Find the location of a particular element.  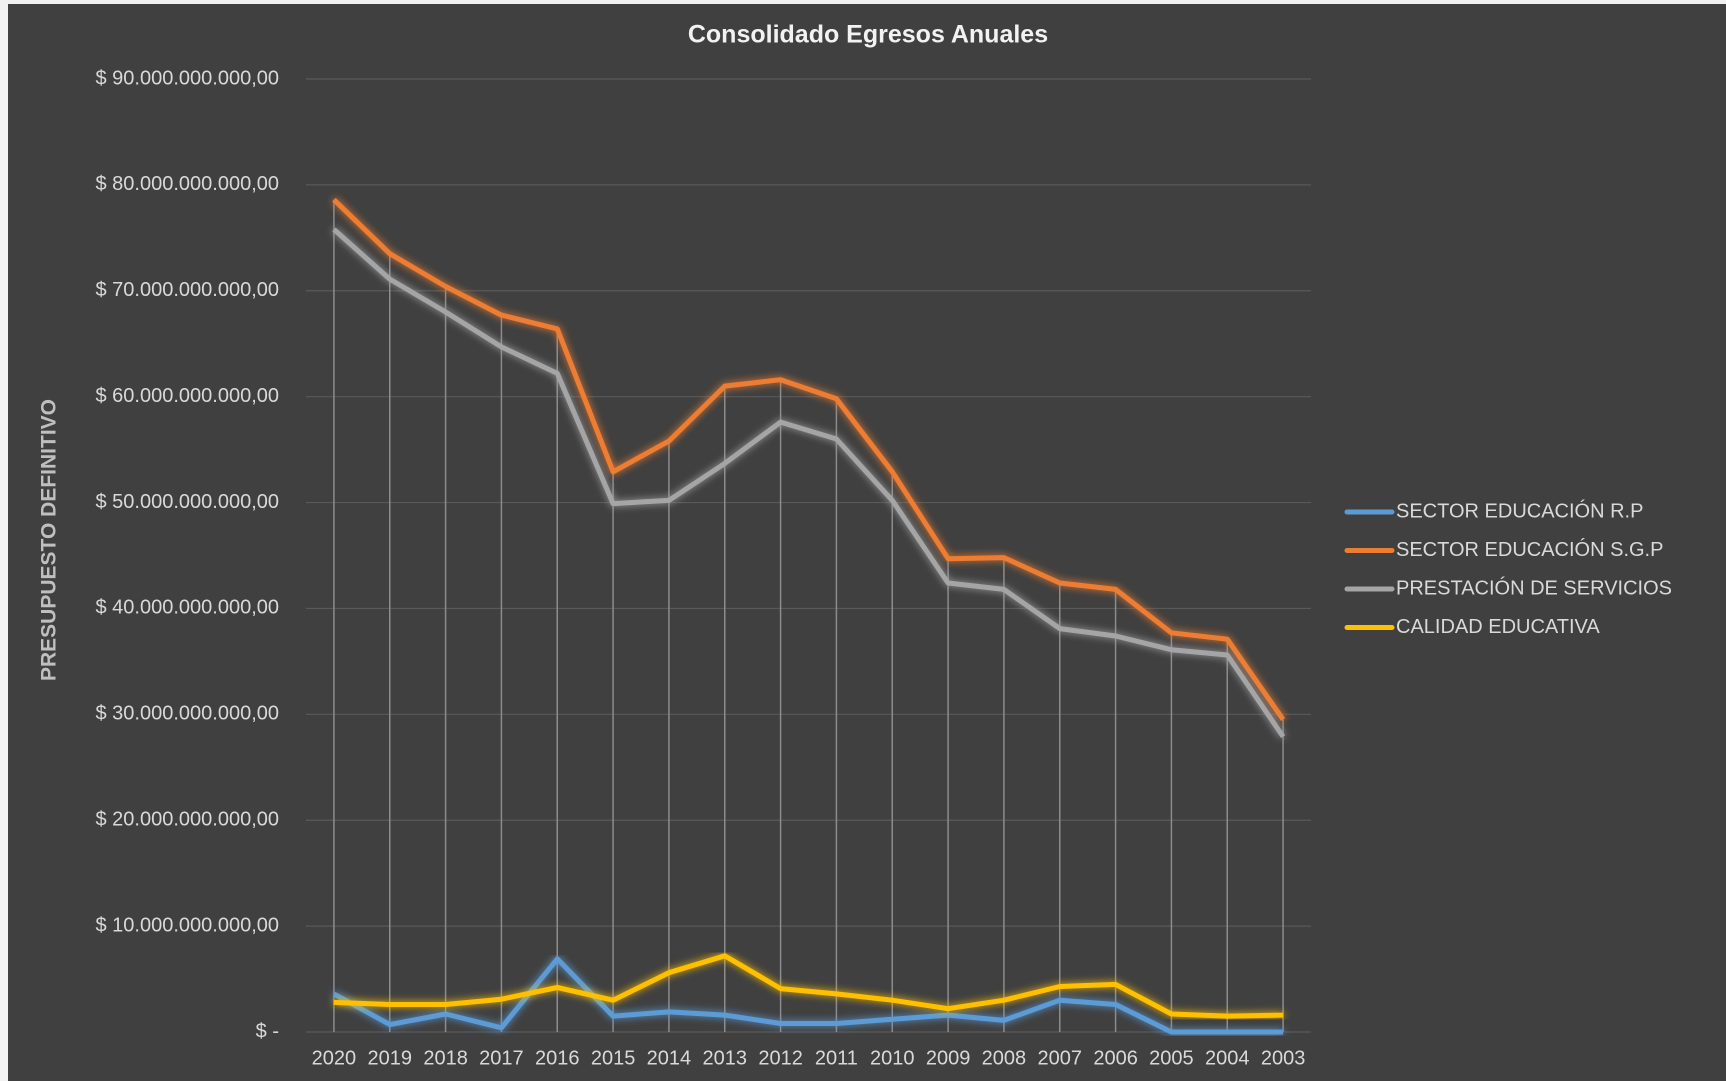

x-tick-label: 2012 is located at coordinates (780, 1058).